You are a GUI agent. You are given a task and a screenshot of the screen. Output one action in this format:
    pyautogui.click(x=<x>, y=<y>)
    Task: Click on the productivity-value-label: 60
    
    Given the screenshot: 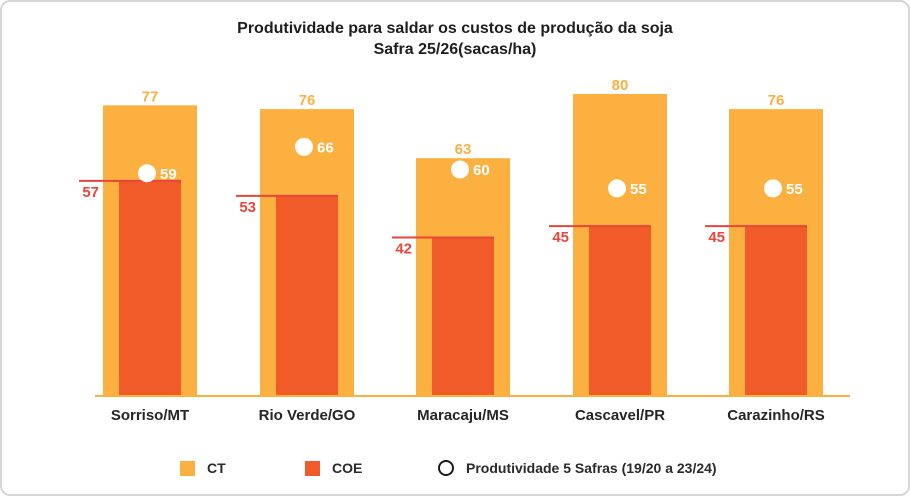 What is the action you would take?
    pyautogui.click(x=481, y=170)
    